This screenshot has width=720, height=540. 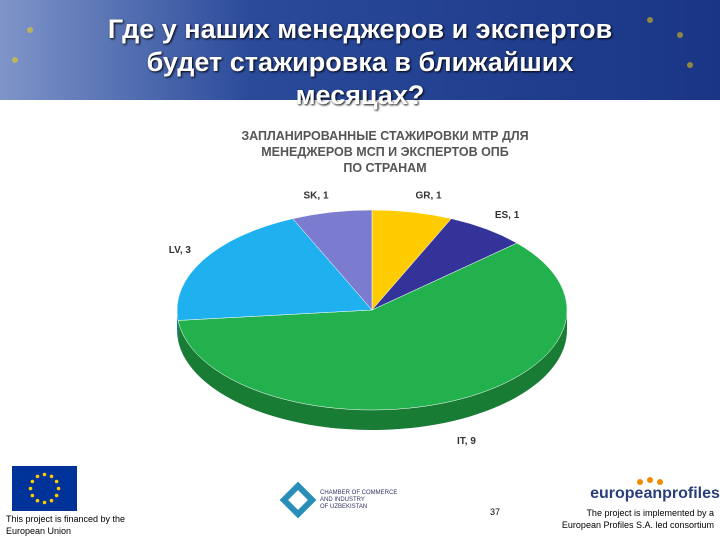 I want to click on chamber-name: AND INDUSTRY, so click(x=342, y=500).